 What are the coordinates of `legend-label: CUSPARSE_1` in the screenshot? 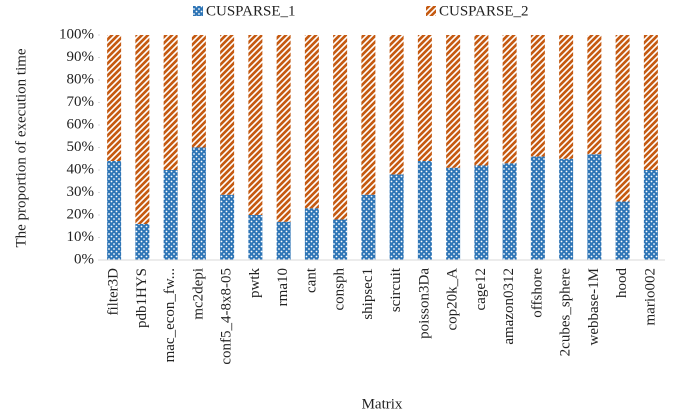 It's located at (251, 11).